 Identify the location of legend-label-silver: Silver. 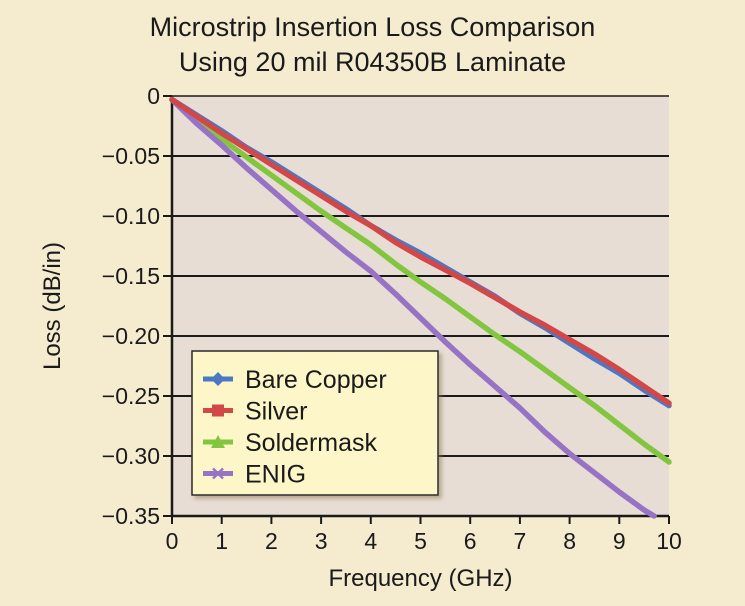
(276, 412).